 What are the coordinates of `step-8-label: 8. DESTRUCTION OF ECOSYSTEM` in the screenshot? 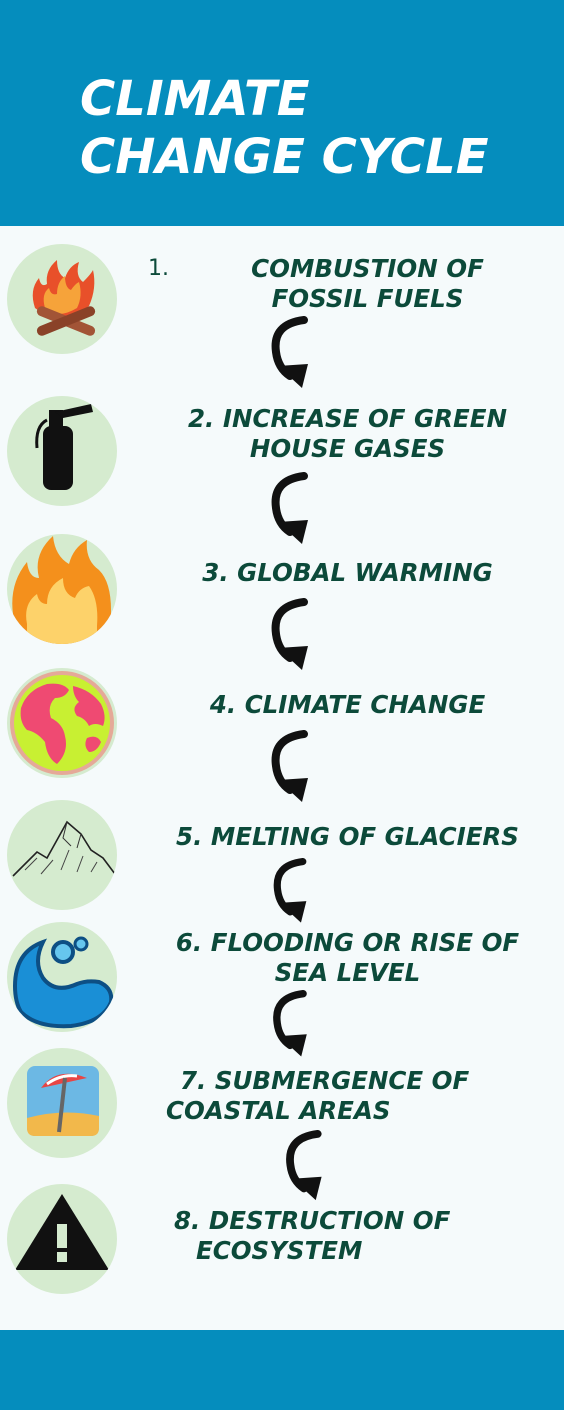 It's located at (347, 1236).